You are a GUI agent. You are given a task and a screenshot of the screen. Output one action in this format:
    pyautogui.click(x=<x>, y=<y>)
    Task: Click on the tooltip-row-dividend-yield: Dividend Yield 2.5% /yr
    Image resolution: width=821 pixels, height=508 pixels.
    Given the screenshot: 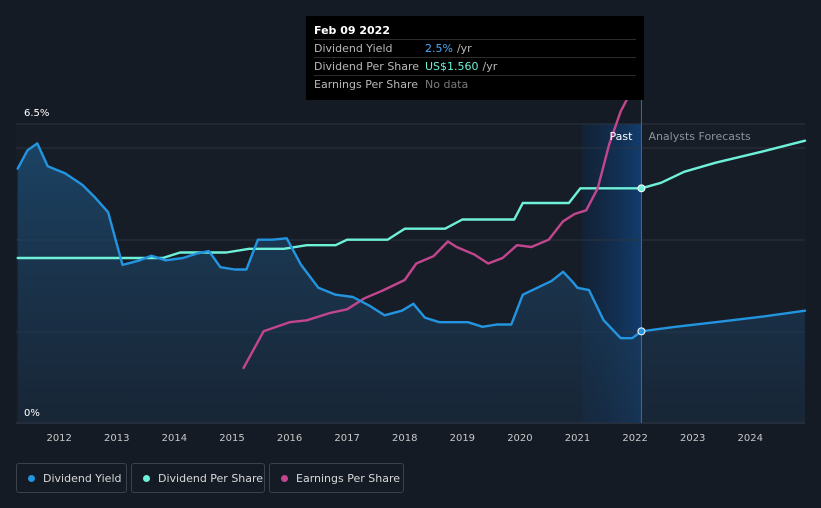 What is the action you would take?
    pyautogui.click(x=475, y=48)
    